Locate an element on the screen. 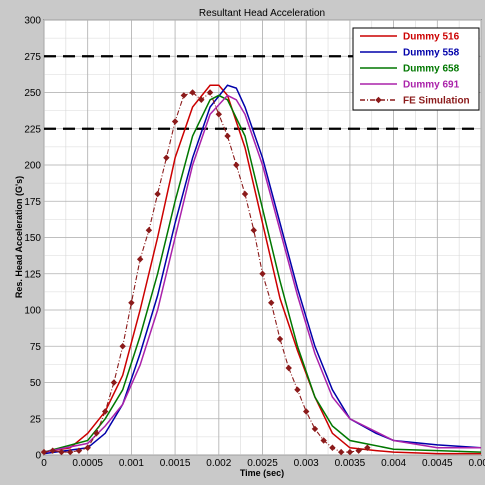  y-axis-label: Res. Head Acceleration (G's) is located at coordinates (19, 237).